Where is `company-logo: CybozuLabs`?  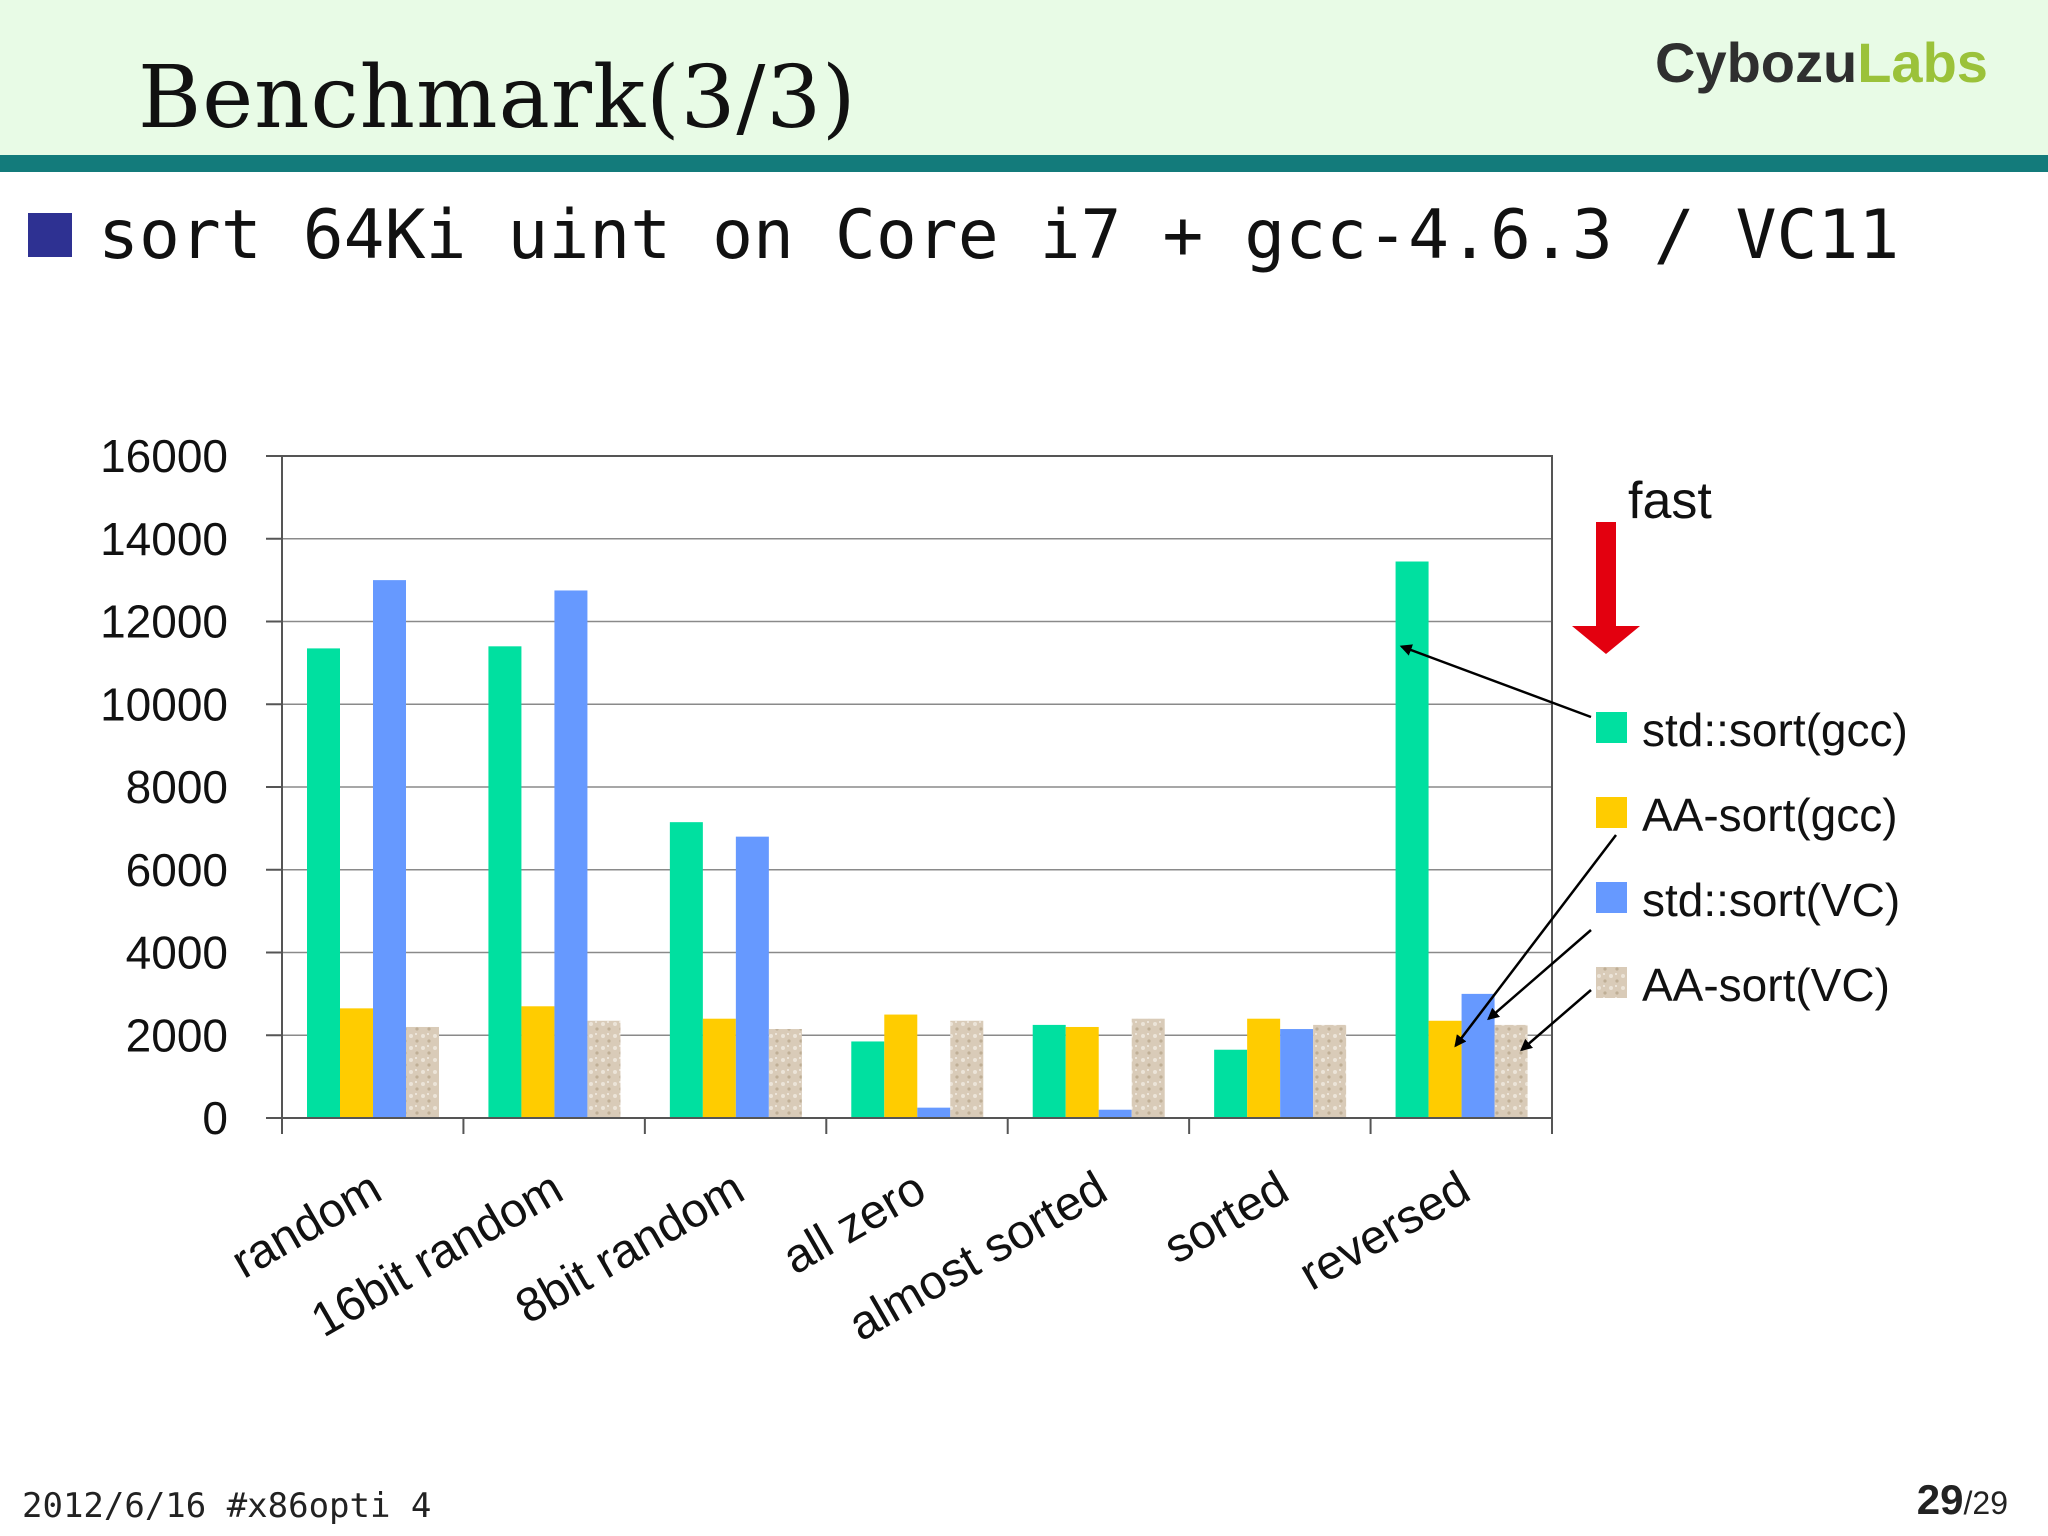
company-logo: CybozuLabs is located at coordinates (1821, 62).